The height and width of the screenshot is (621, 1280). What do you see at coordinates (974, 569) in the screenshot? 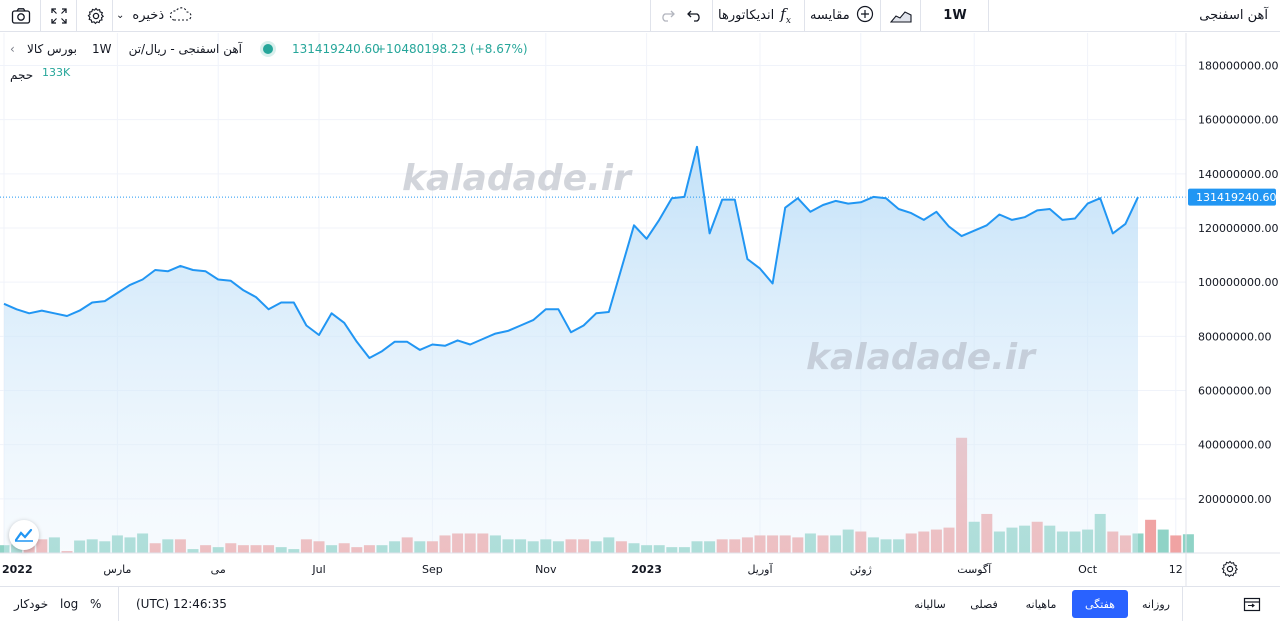
I see `time-tick-label: آگوست` at bounding box center [974, 569].